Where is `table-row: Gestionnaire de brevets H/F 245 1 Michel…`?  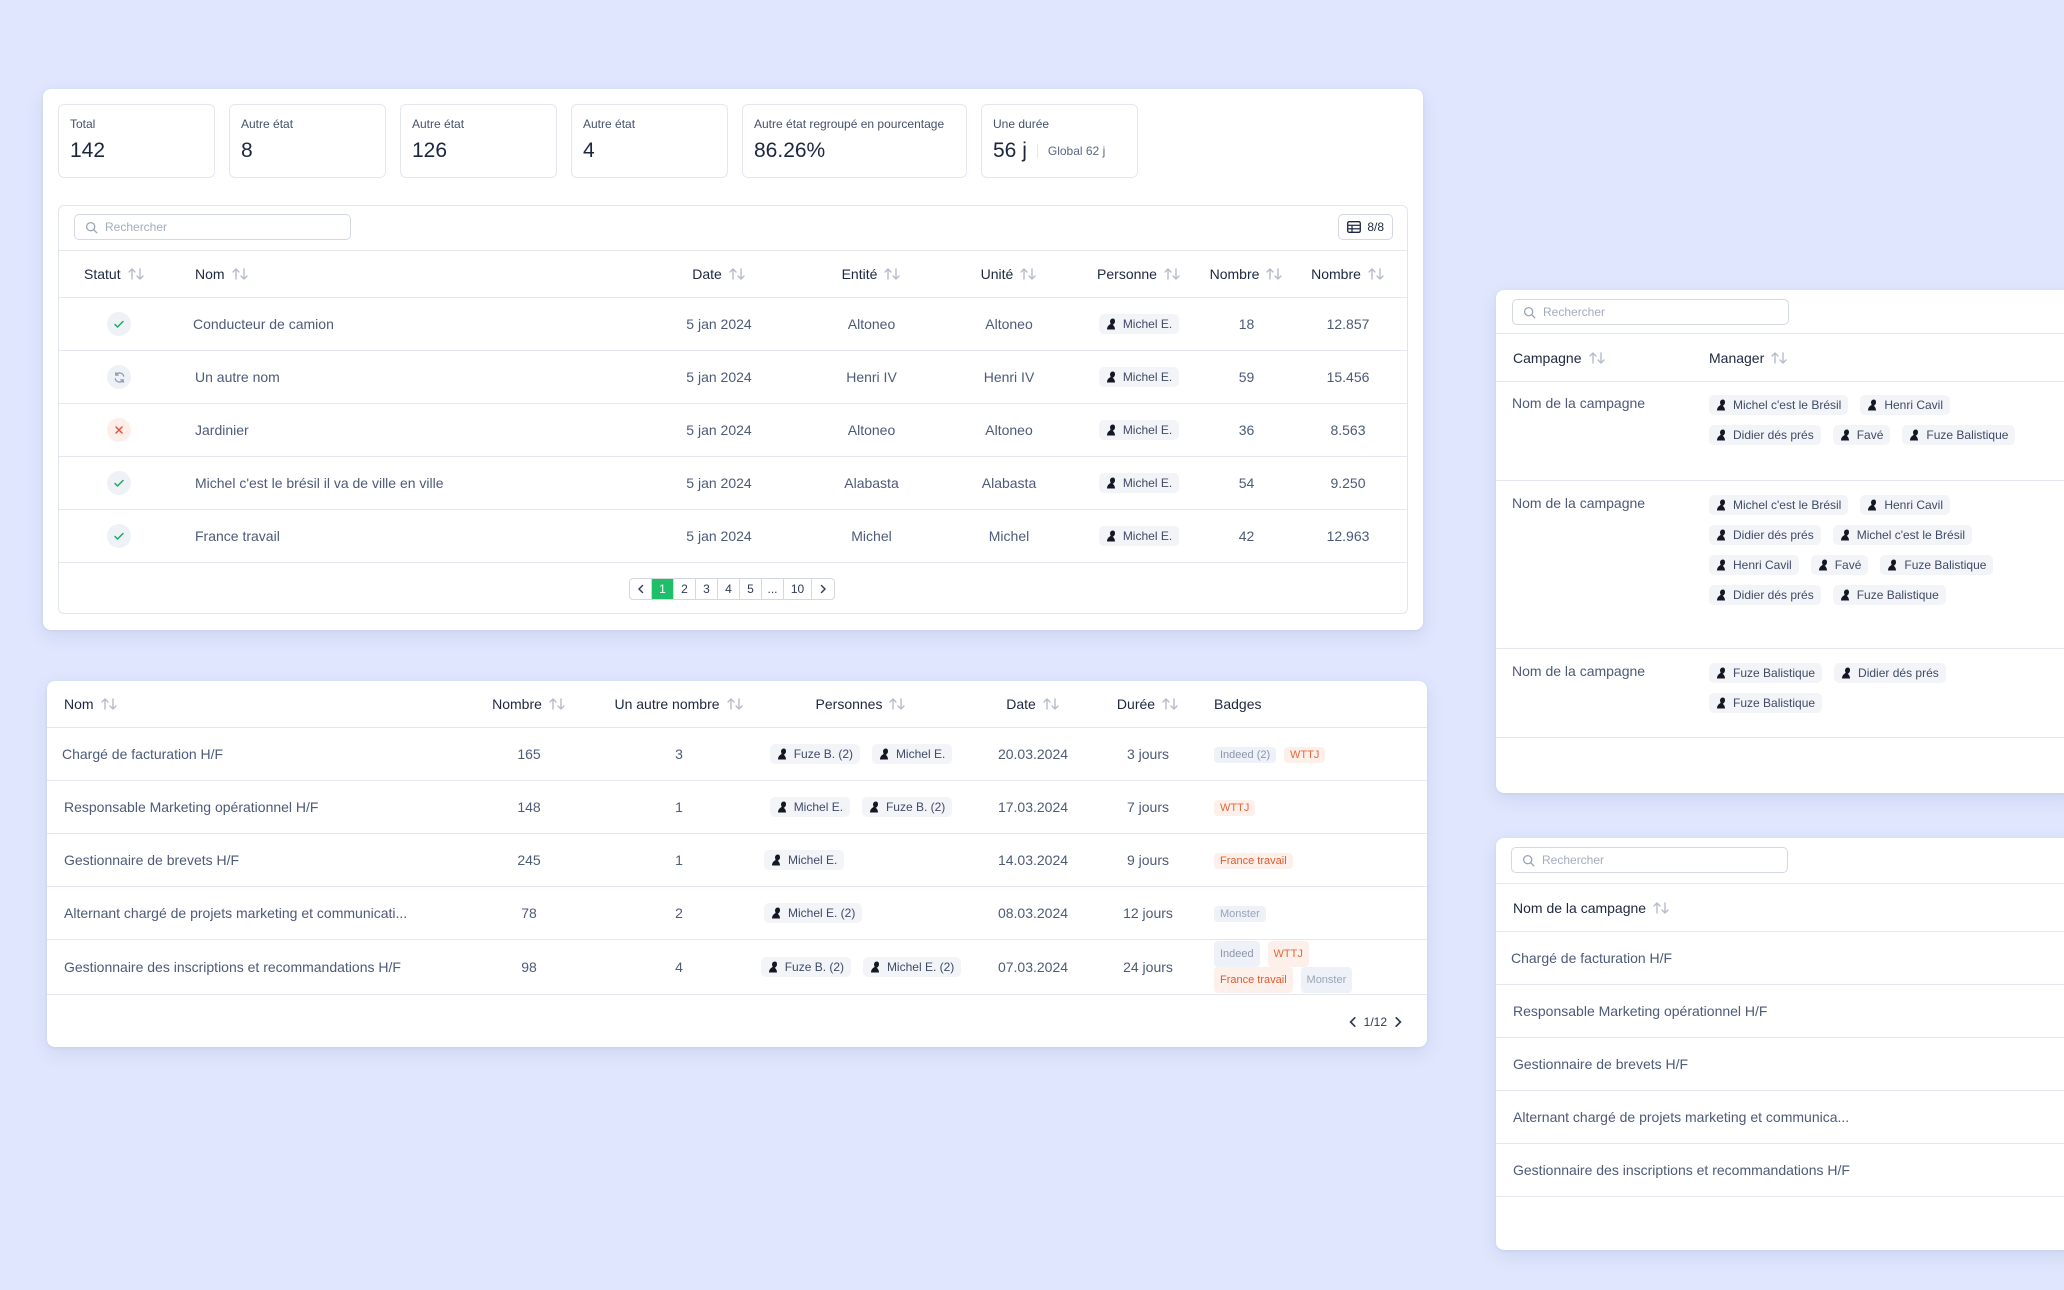
table-row: Gestionnaire de brevets H/F 245 1 Michel… is located at coordinates (737, 859).